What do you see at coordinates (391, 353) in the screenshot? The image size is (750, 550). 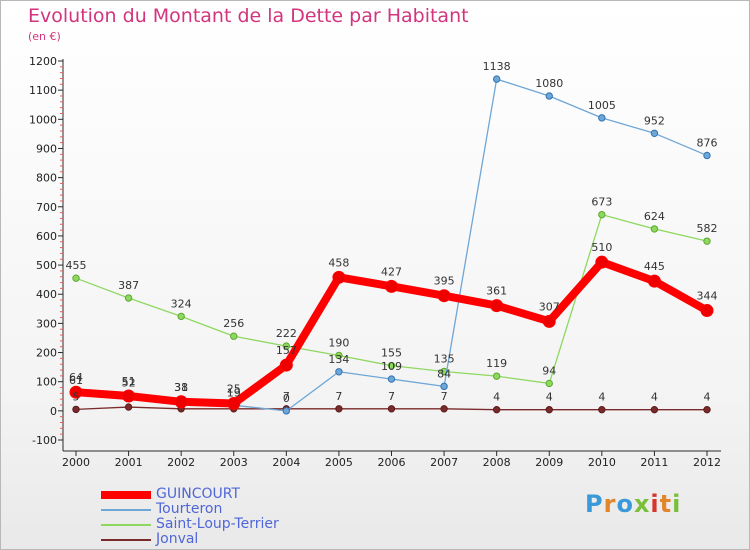 I see `data-label-saint-loup-terrier: 155` at bounding box center [391, 353].